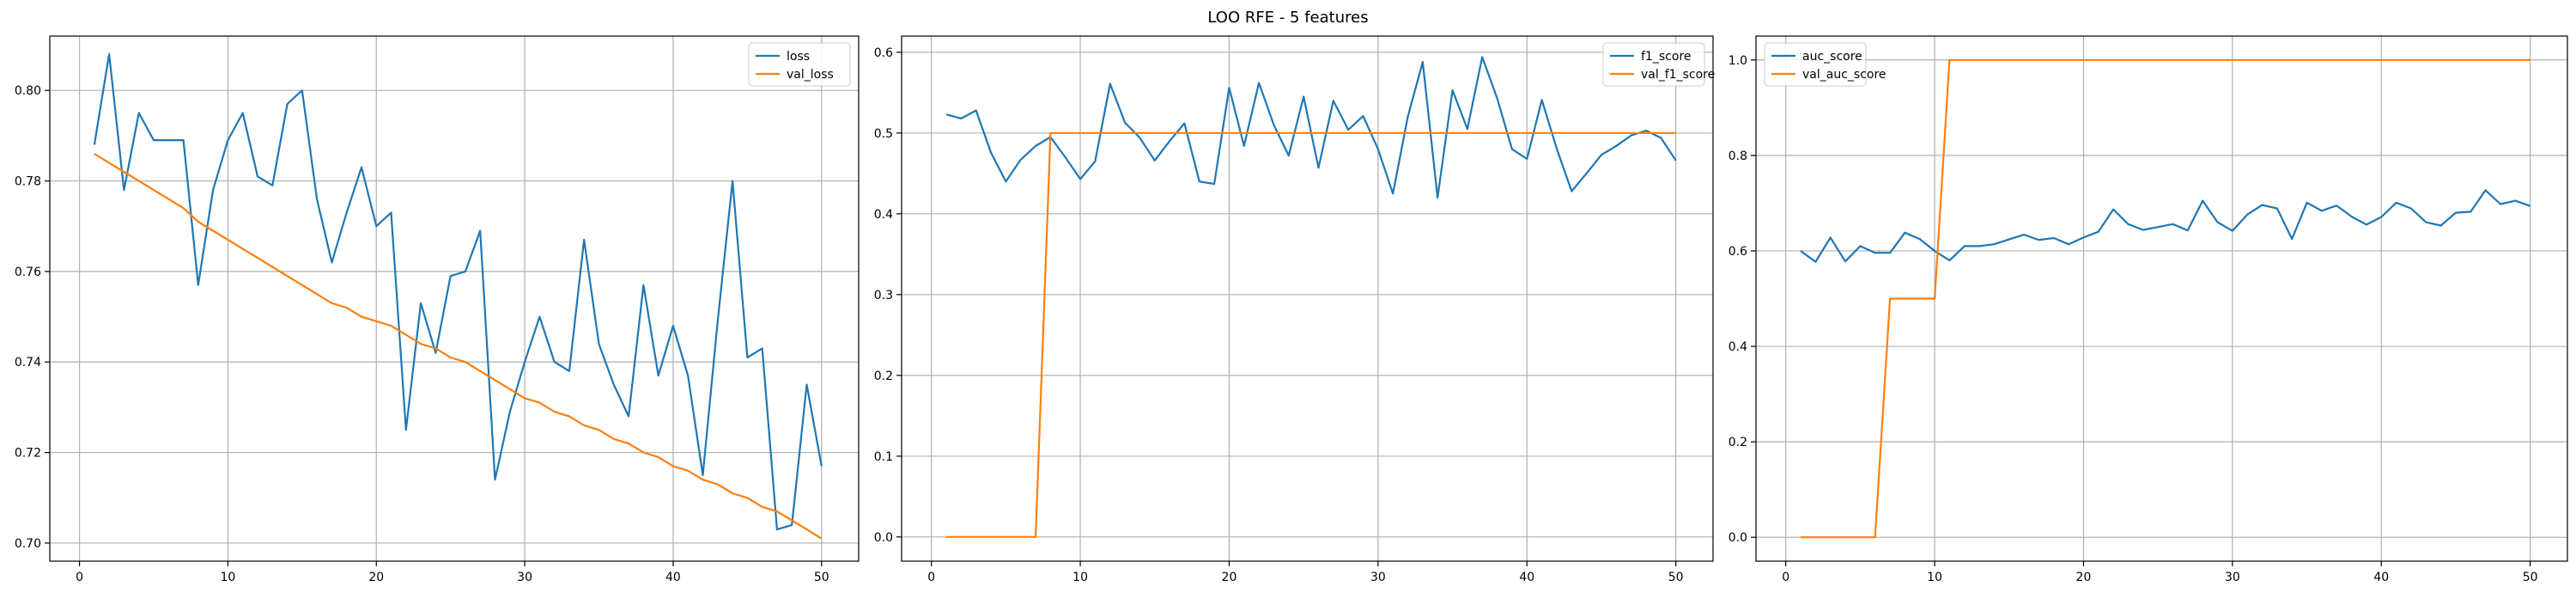 The height and width of the screenshot is (605, 2576). I want to click on y-tick-label: 0.80, so click(28, 91).